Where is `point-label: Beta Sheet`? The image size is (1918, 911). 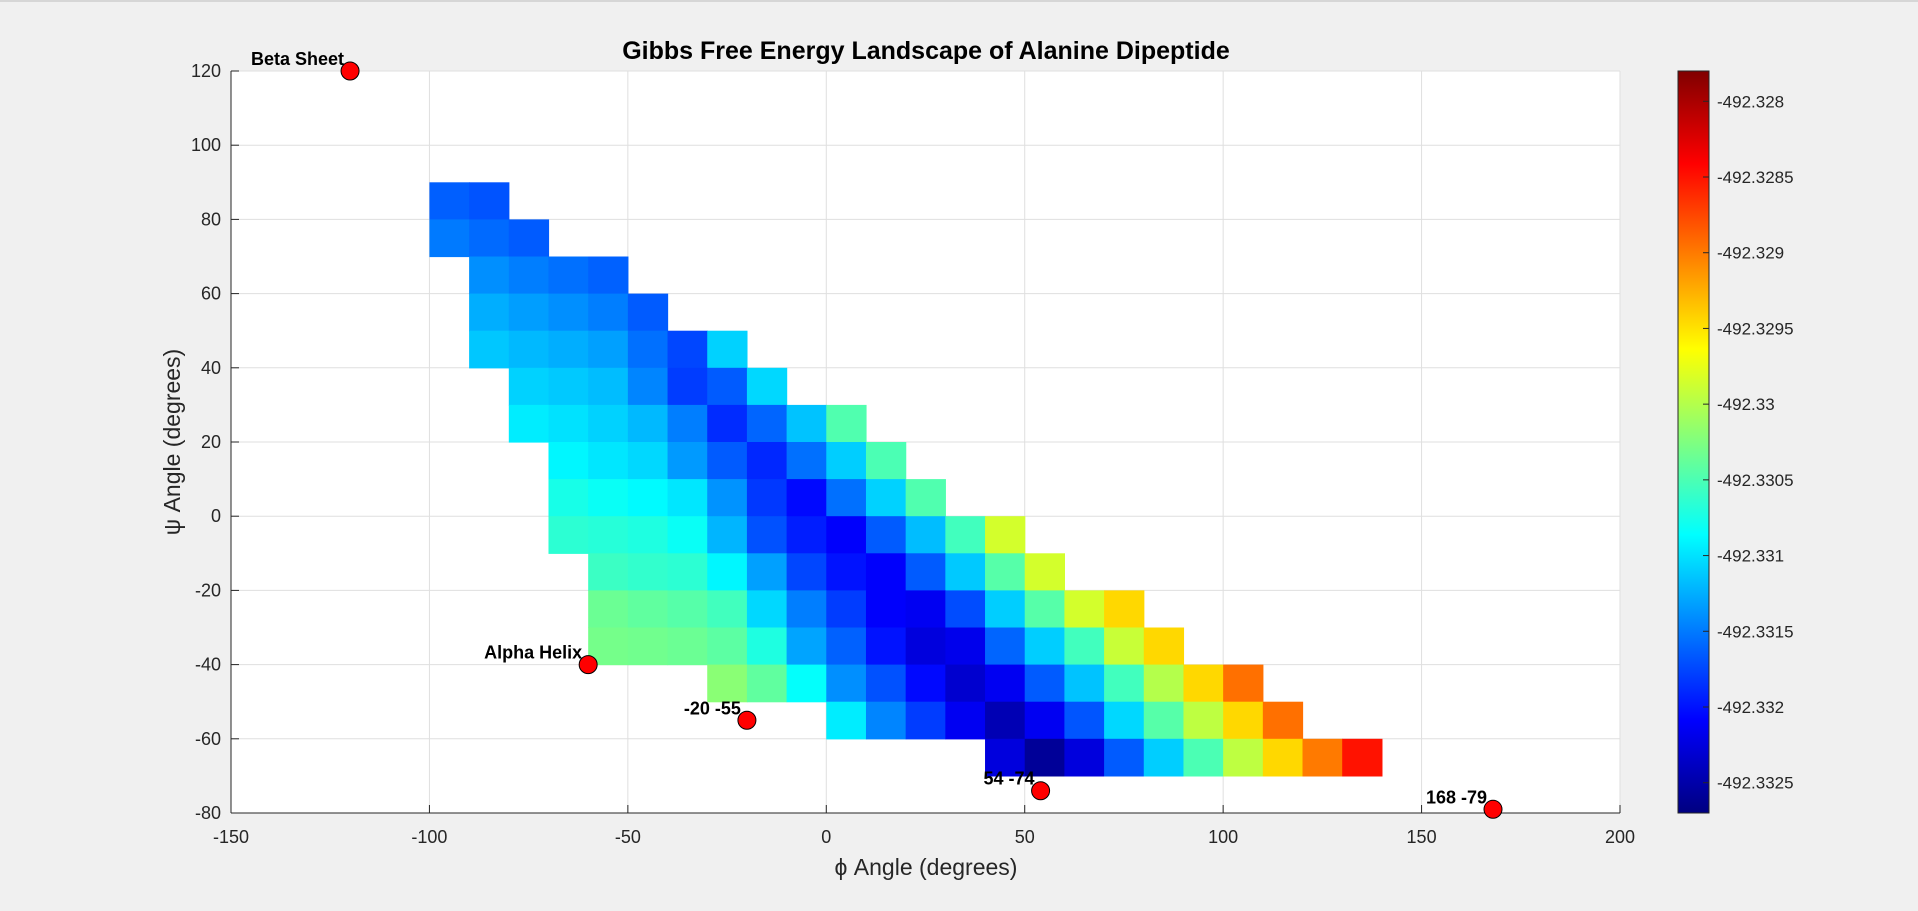
point-label: Beta Sheet is located at coordinates (297, 59).